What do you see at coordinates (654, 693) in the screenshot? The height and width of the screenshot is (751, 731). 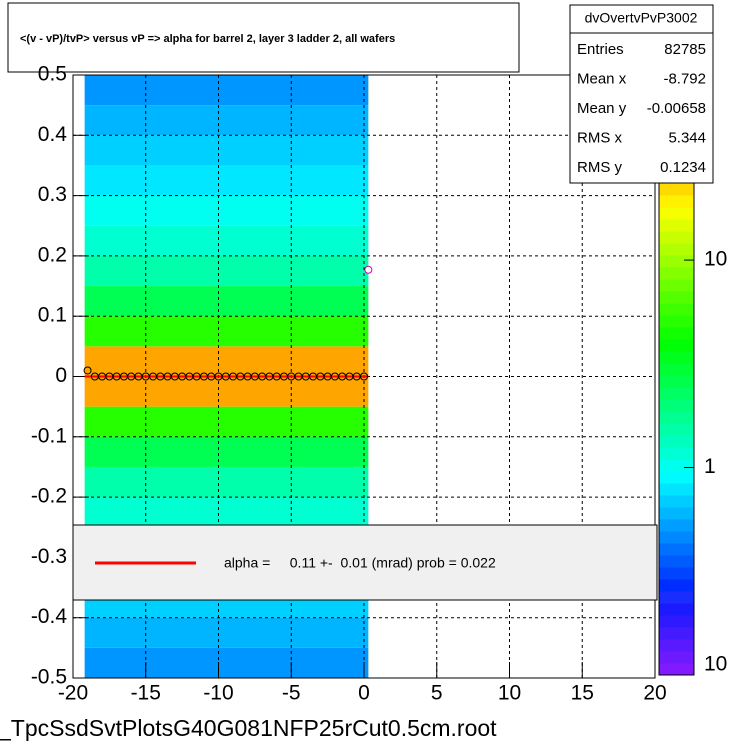 I see `x-tick-label: 20` at bounding box center [654, 693].